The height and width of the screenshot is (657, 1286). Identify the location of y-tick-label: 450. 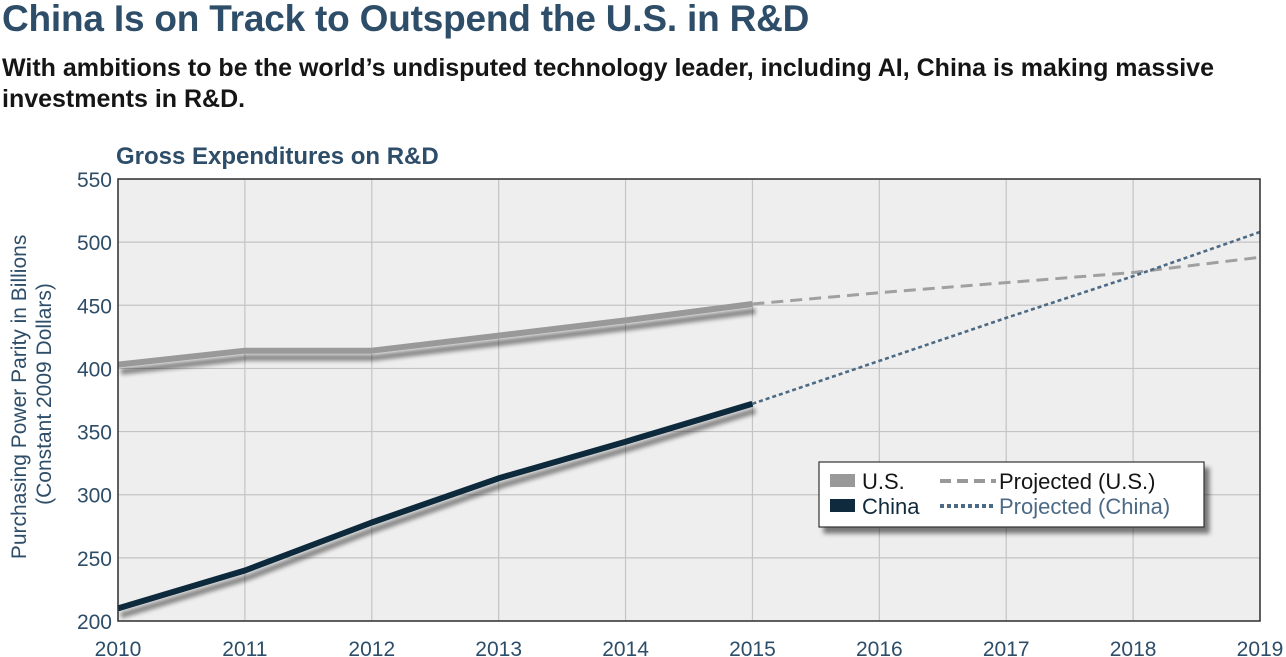
(94, 306).